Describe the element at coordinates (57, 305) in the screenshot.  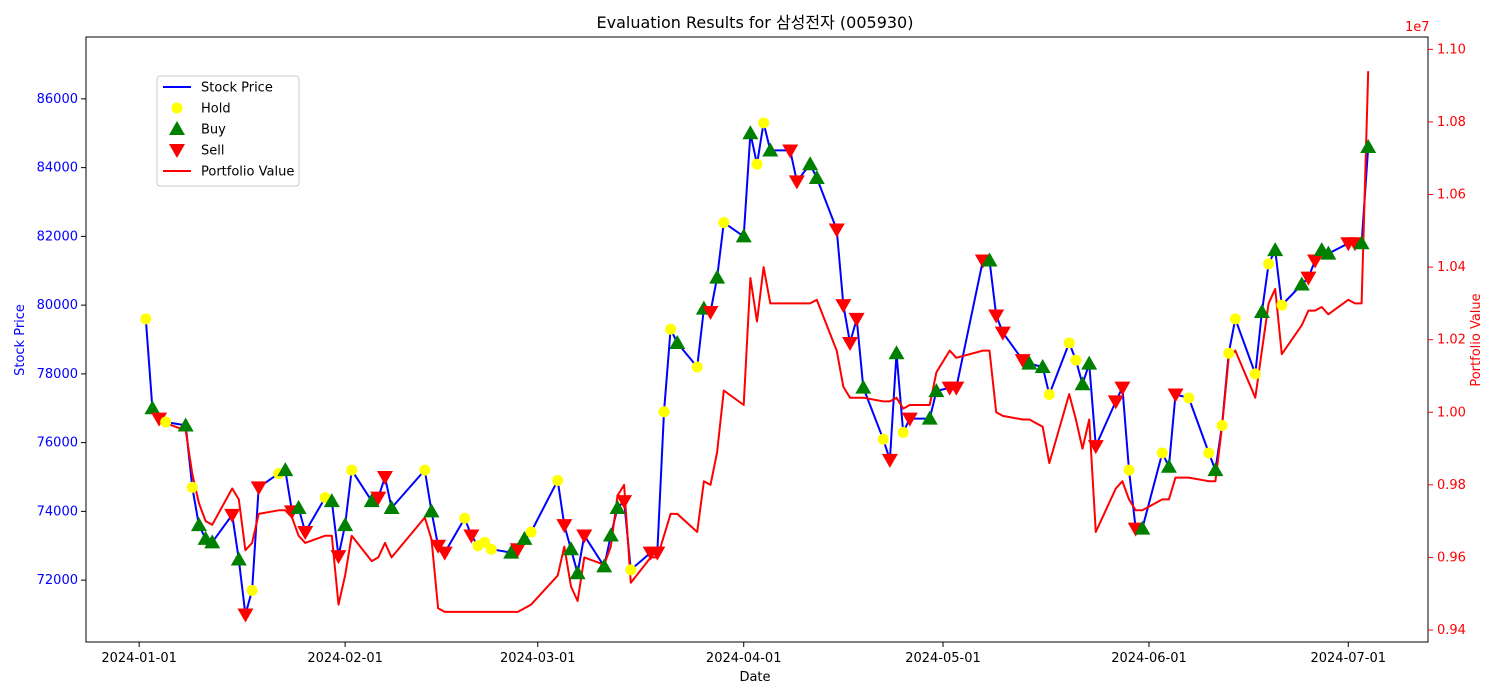
I see `y-left-tick-label: 80000` at that location.